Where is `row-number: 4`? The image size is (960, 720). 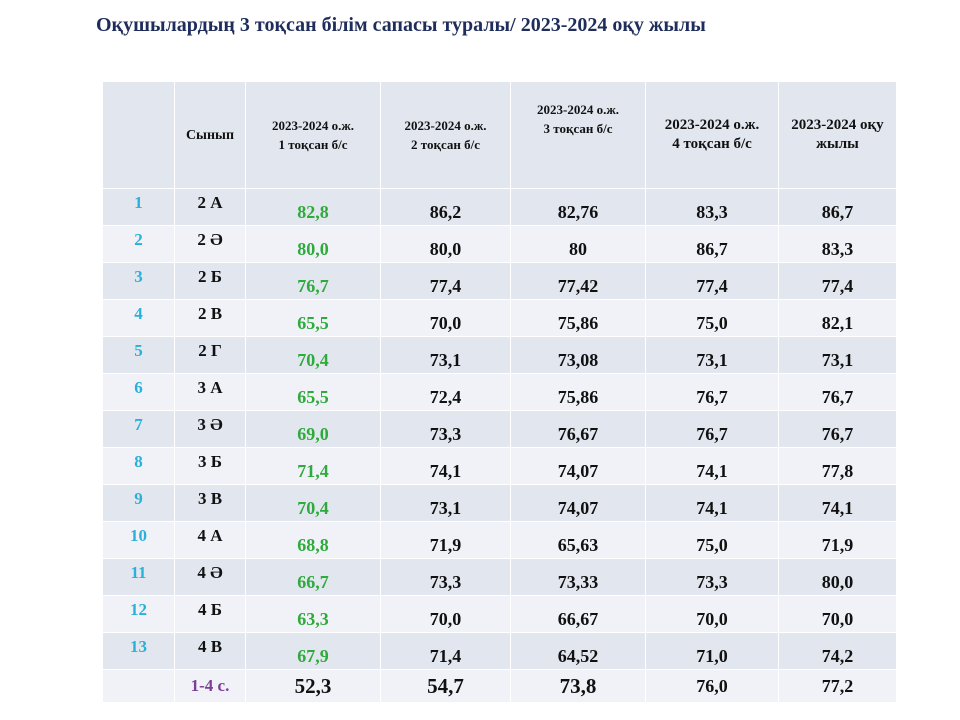 row-number: 4 is located at coordinates (138, 318).